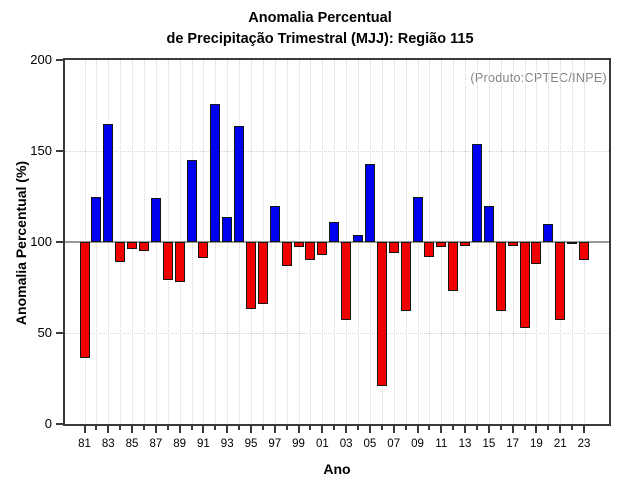 The image size is (640, 500). Describe the element at coordinates (286, 254) in the screenshot. I see `bar-1998` at that location.